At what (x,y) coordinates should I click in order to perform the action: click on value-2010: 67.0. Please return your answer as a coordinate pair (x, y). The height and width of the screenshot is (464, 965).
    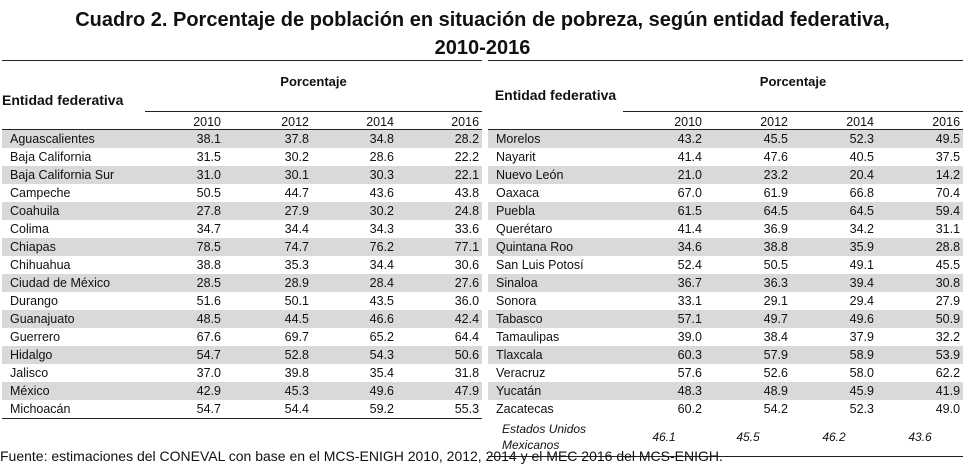
    Looking at the image, I should click on (689, 193).